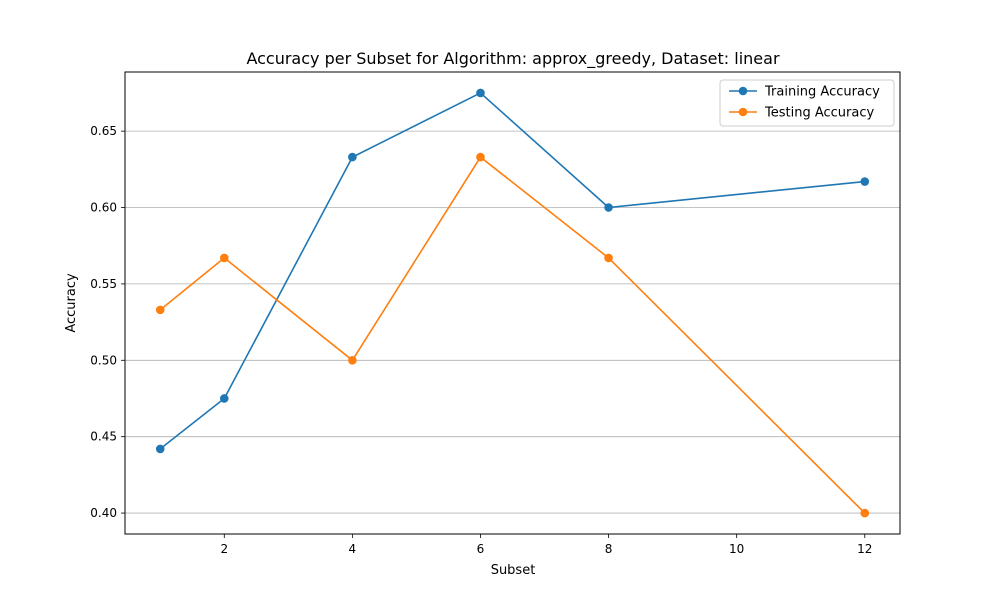  I want to click on y-tick-label: 0.45, so click(103, 437).